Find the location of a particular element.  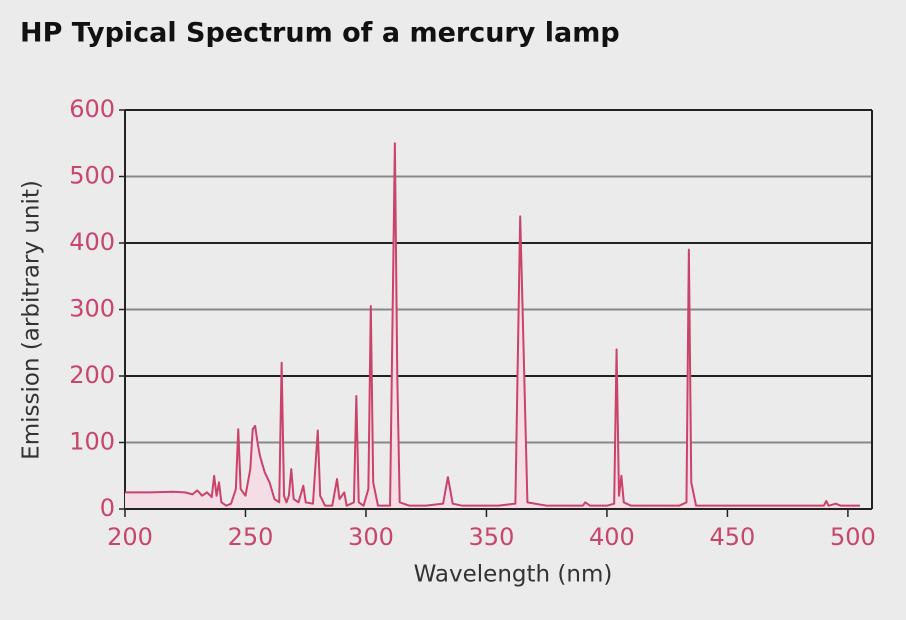

x-tick-label: 450 is located at coordinates (733, 537).